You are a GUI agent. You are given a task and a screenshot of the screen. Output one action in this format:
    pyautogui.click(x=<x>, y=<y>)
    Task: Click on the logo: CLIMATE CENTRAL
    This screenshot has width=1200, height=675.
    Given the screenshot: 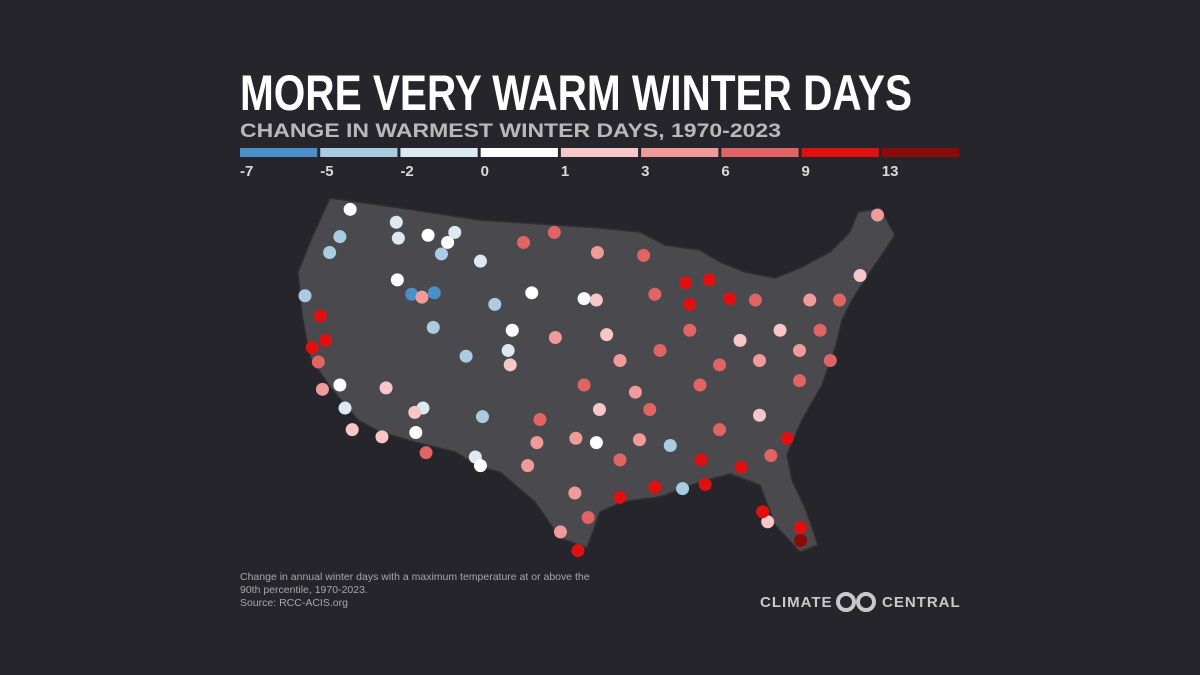 What is the action you would take?
    pyautogui.click(x=860, y=602)
    